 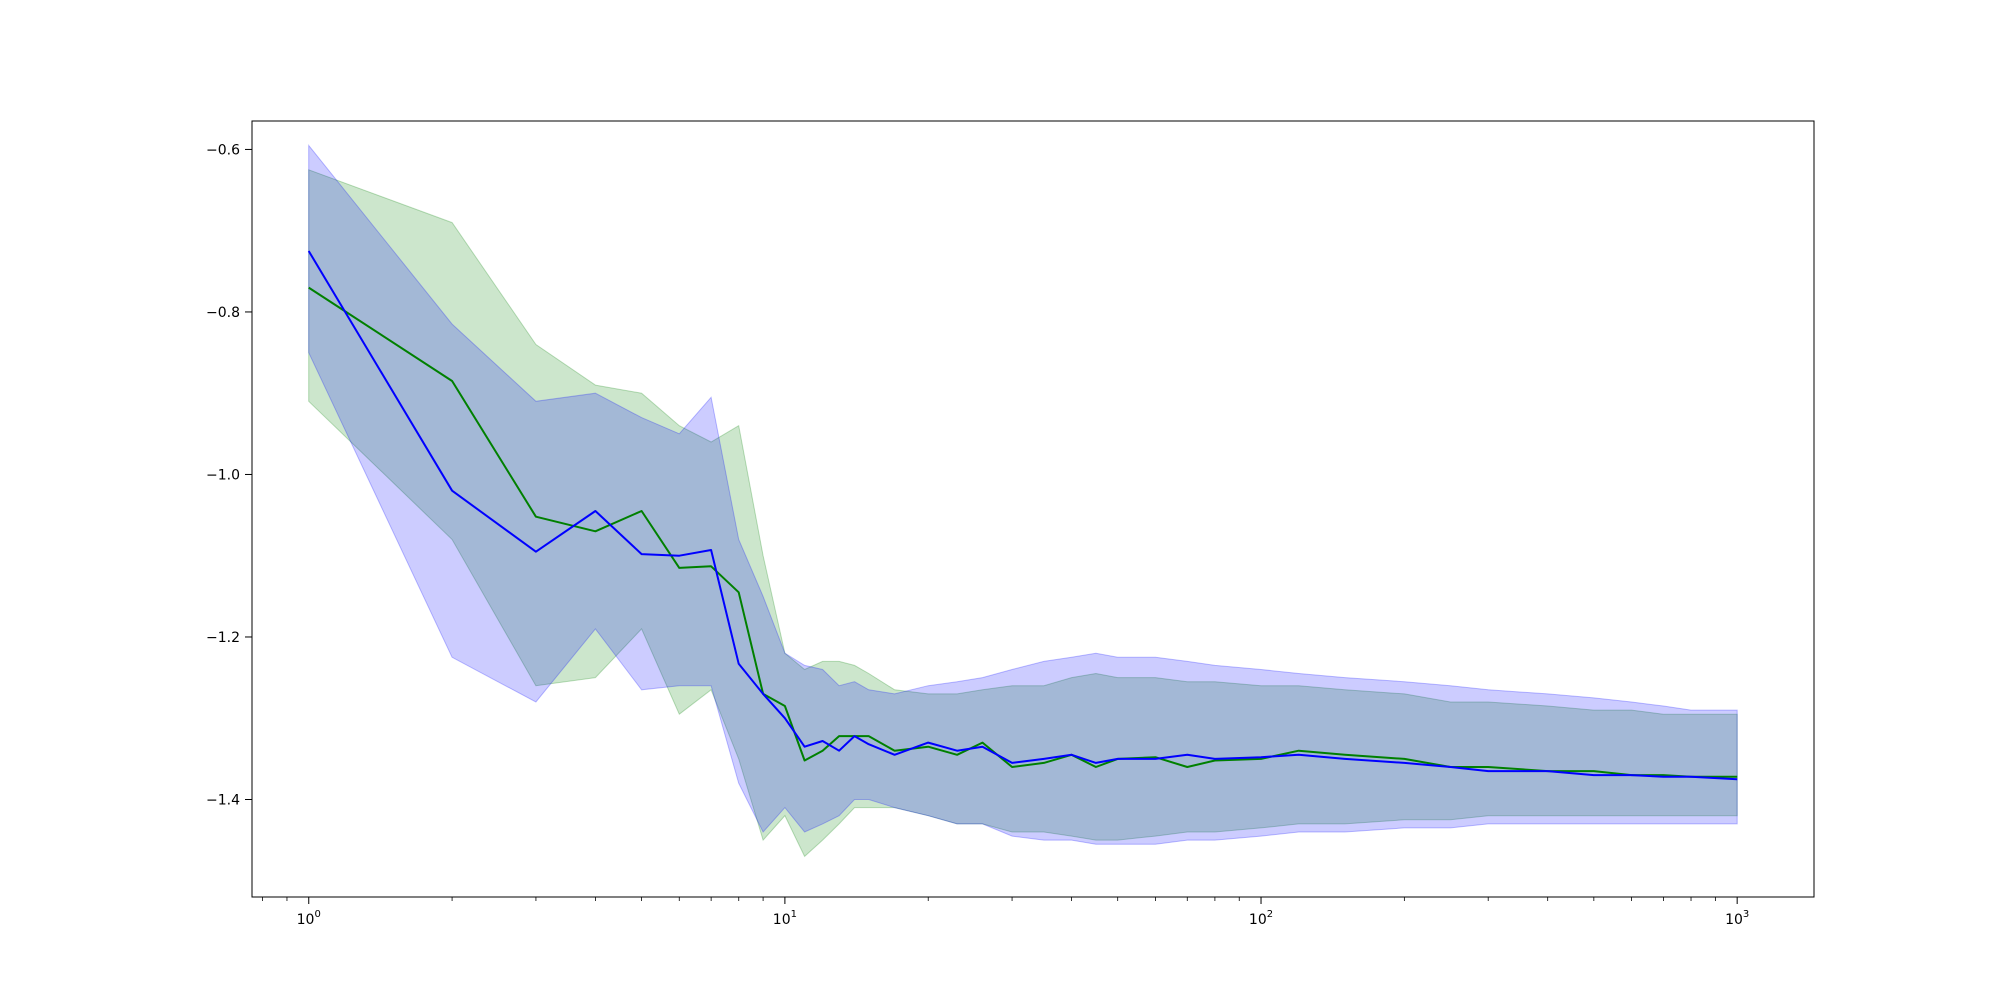 What do you see at coordinates (223, 800) in the screenshot?
I see `y-tick-label: −1.4` at bounding box center [223, 800].